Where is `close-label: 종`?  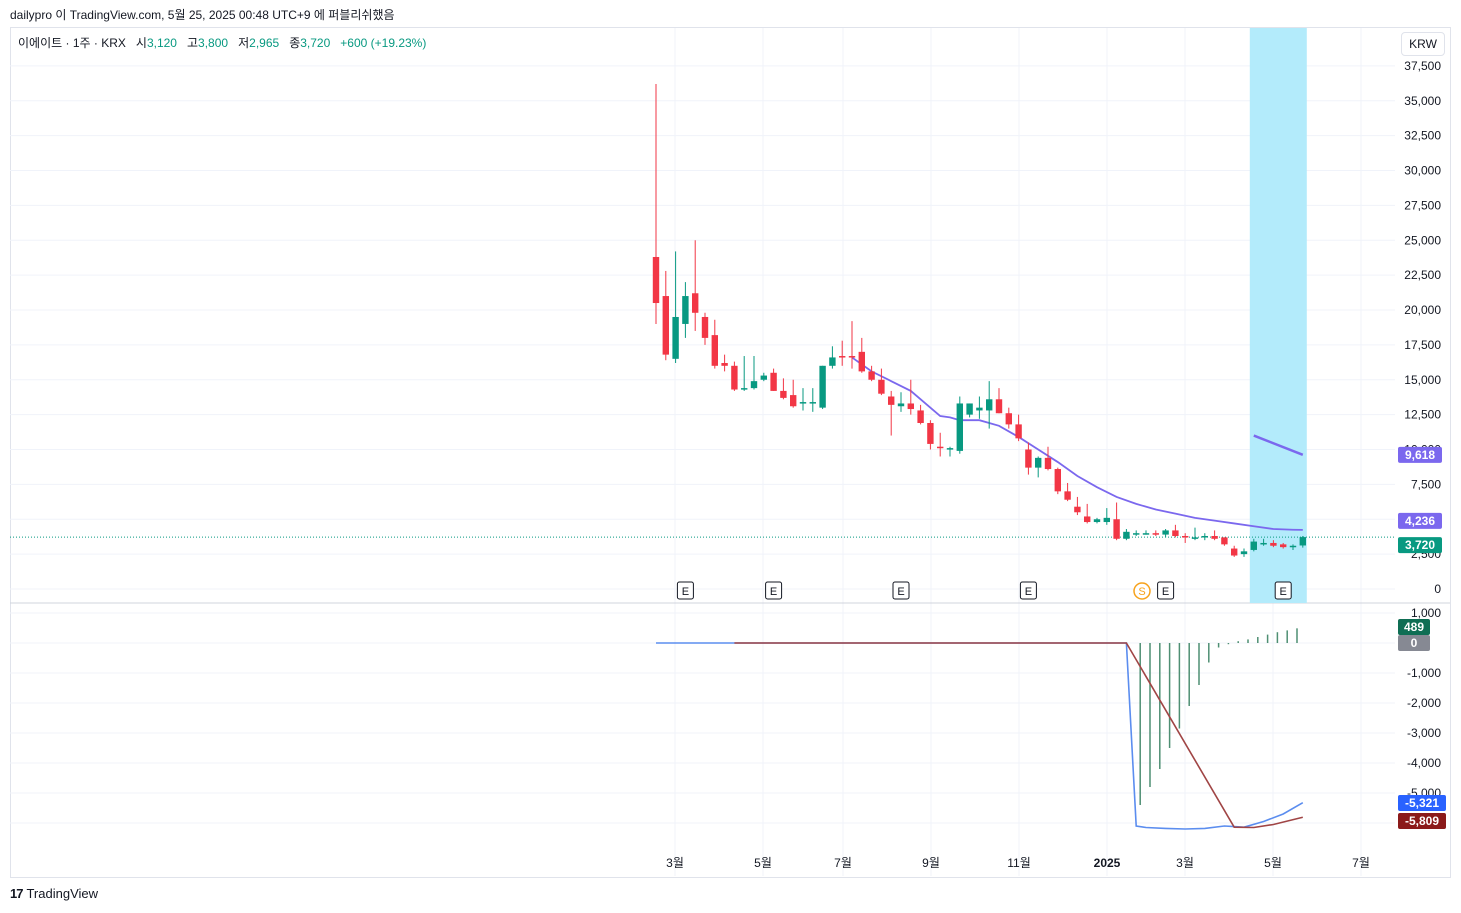
close-label: 종 is located at coordinates (295, 43).